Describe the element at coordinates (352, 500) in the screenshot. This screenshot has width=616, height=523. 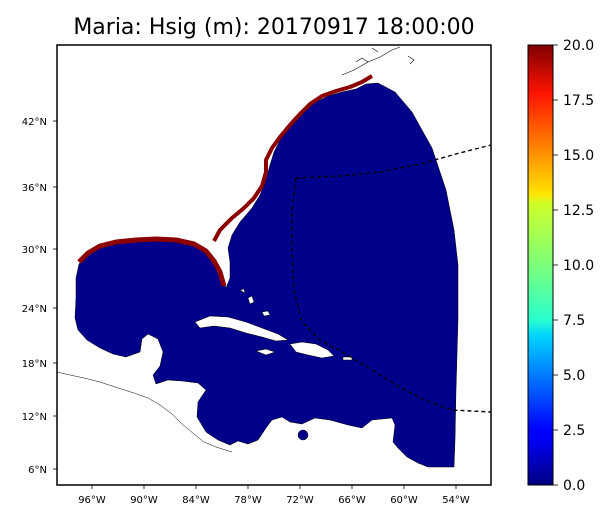
I see `lon-tick-label: 66°W` at that location.